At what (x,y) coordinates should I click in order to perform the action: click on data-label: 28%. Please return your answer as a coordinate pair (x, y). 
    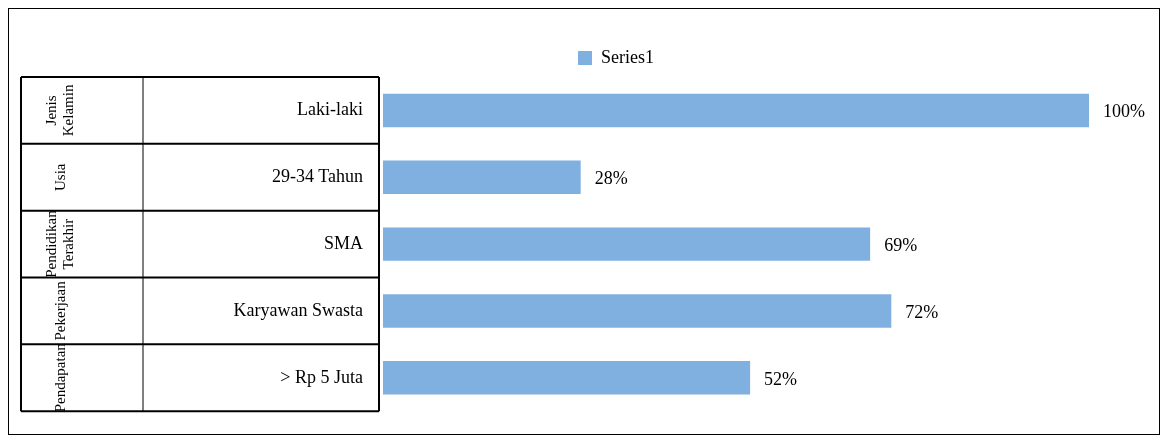
    Looking at the image, I should click on (611, 177).